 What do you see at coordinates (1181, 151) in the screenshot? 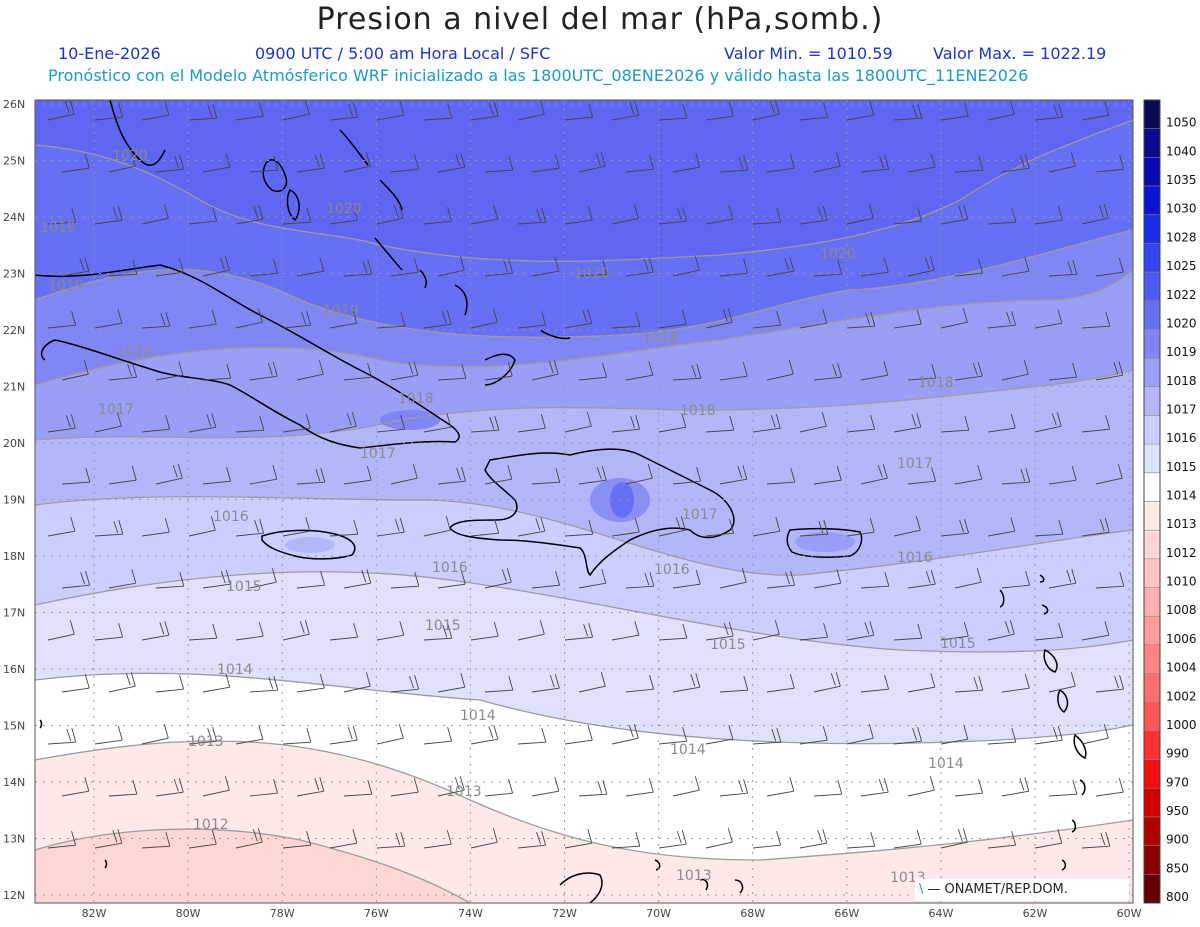
I see `colorbar-label: 1040` at bounding box center [1181, 151].